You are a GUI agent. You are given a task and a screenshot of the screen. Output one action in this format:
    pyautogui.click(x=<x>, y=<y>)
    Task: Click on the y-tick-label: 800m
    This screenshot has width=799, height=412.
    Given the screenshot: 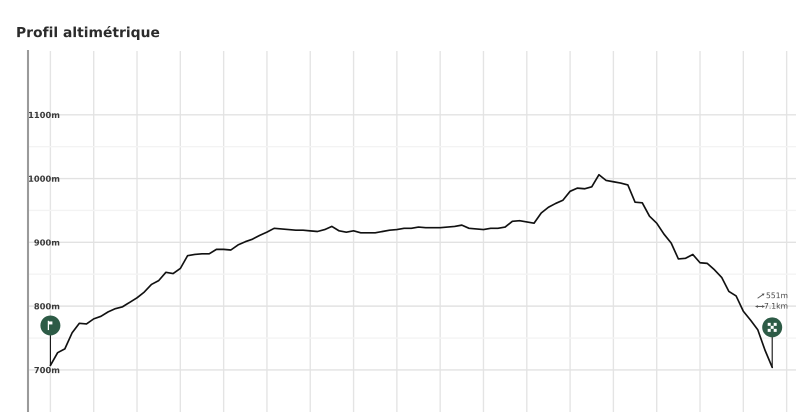 What is the action you would take?
    pyautogui.click(x=47, y=306)
    